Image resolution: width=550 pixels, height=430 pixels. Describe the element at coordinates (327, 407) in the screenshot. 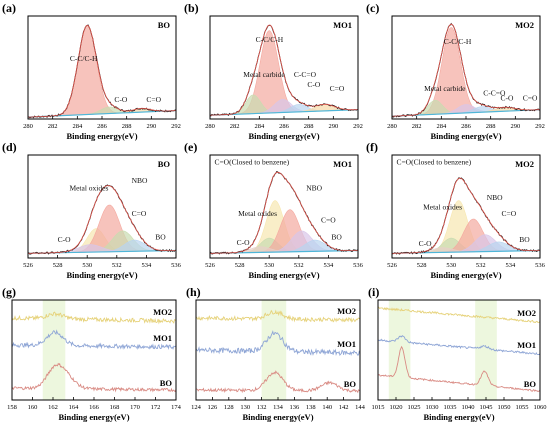

I see `x-tick-label: 140` at that location.